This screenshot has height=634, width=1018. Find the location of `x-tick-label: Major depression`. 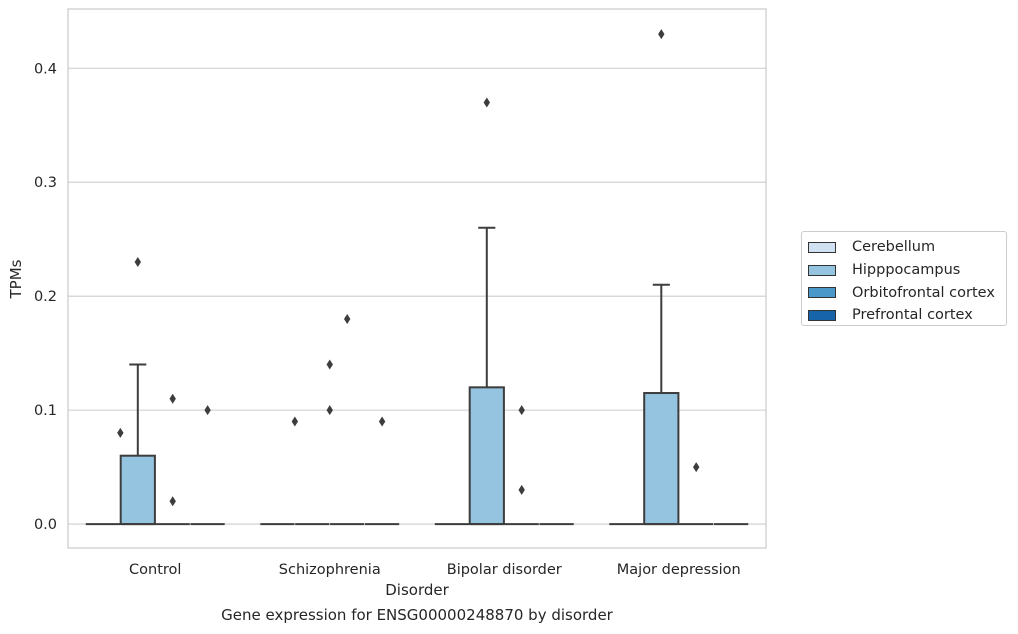

x-tick-label: Major depression is located at coordinates (679, 570).